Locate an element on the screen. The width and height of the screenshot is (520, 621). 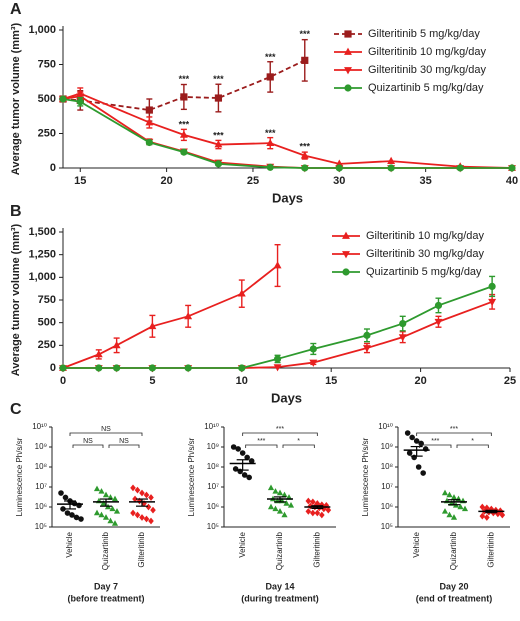
panel-letter: C is located at coordinates (16, 409).